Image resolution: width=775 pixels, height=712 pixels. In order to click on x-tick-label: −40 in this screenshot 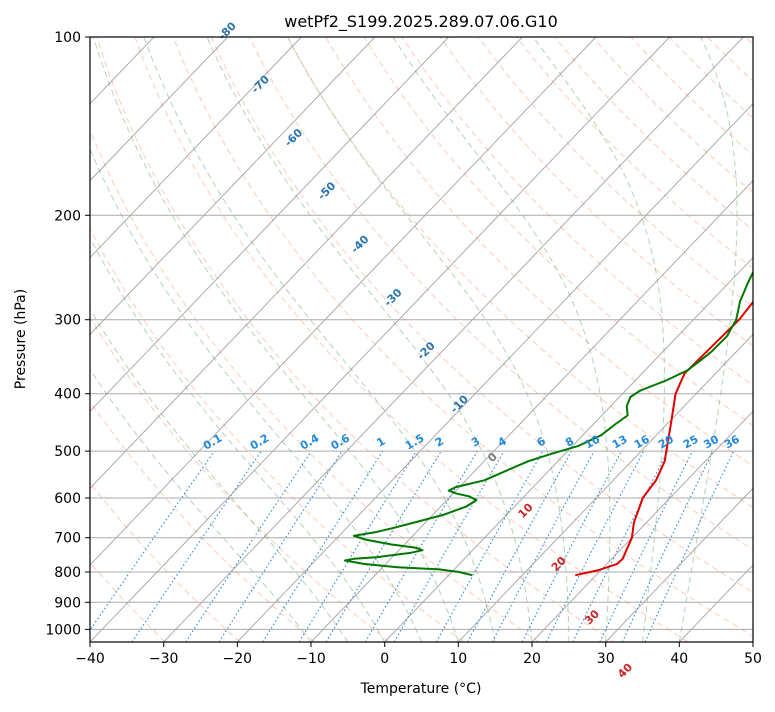, I will do `click(90, 659)`.